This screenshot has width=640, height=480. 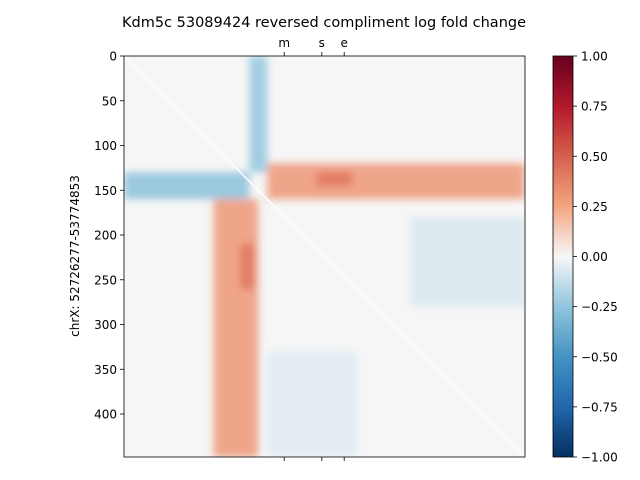 What do you see at coordinates (343, 43) in the screenshot?
I see `top-tick-label: e` at bounding box center [343, 43].